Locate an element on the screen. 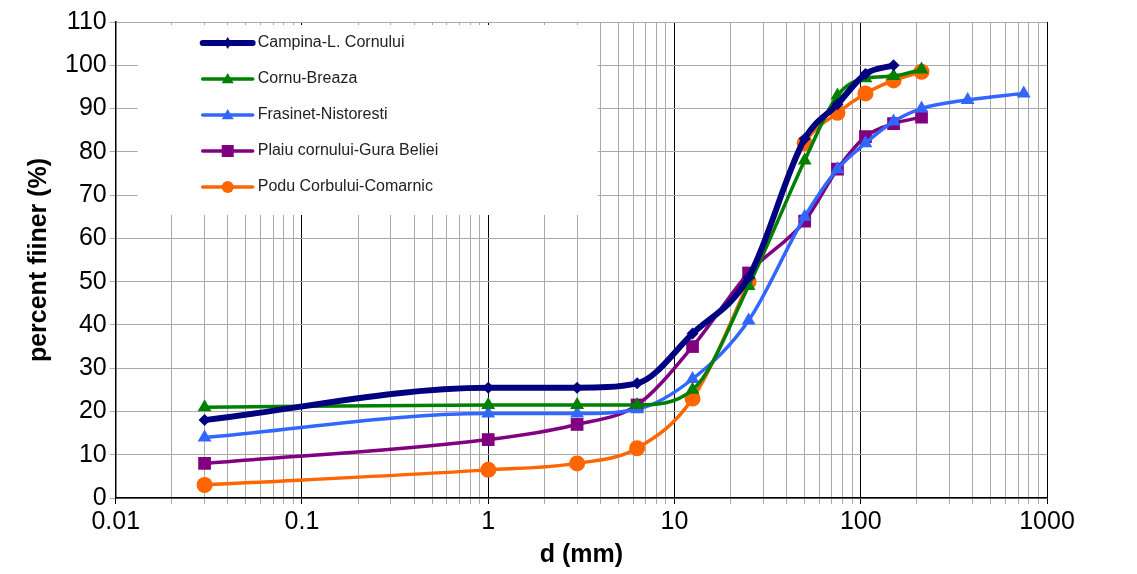 The width and height of the screenshot is (1137, 574). x-tick-label: 100 is located at coordinates (860, 519).